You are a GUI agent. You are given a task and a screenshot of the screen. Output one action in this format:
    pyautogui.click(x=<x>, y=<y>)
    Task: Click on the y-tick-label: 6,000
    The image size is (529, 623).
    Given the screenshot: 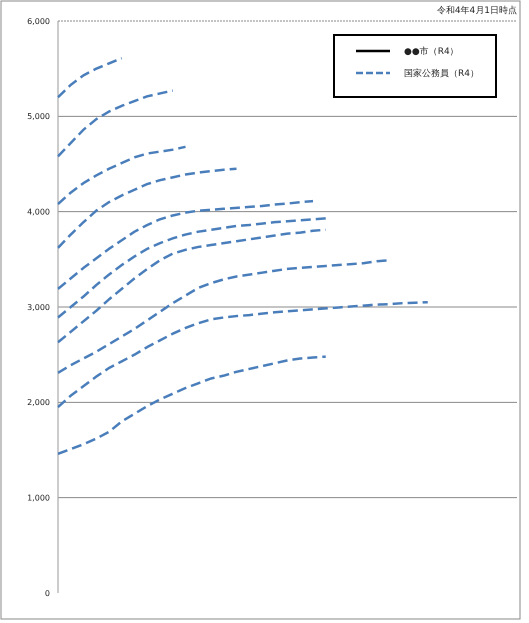 What is the action you would take?
    pyautogui.click(x=38, y=21)
    